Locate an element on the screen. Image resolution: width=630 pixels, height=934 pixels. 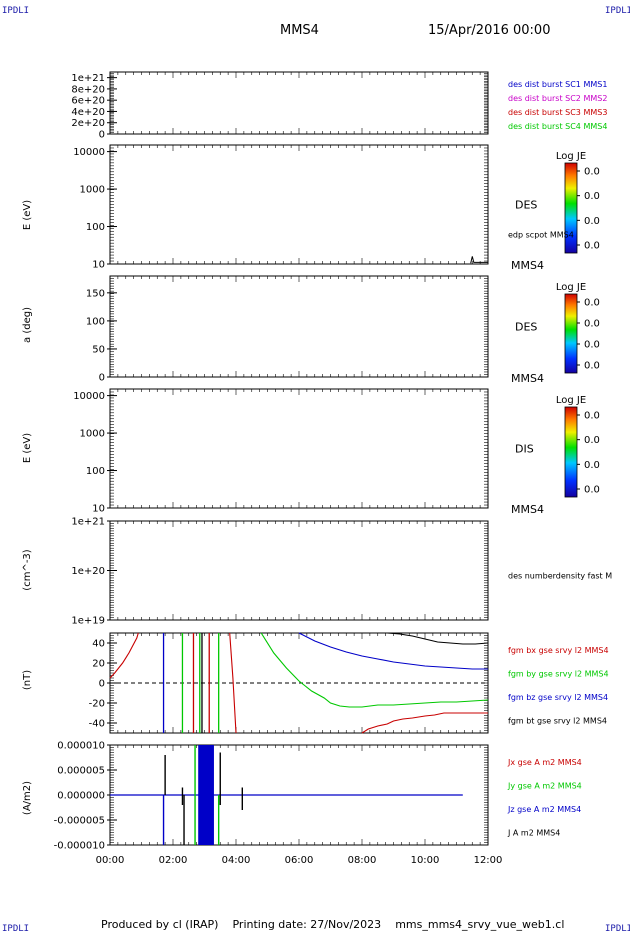
y-axis-label: (nT) is located at coordinates (27, 680).